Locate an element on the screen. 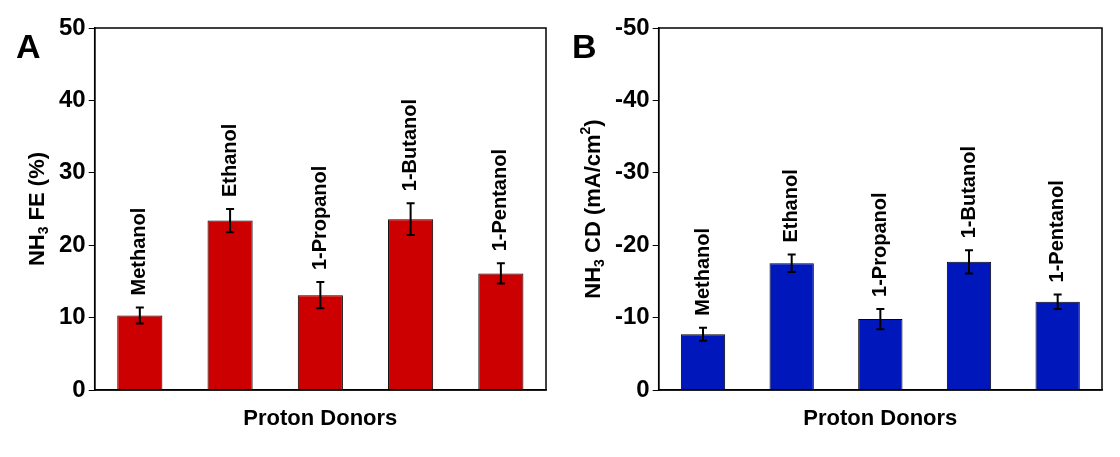 The image size is (1120, 457). y-tick-label: 50 is located at coordinates (72, 26).